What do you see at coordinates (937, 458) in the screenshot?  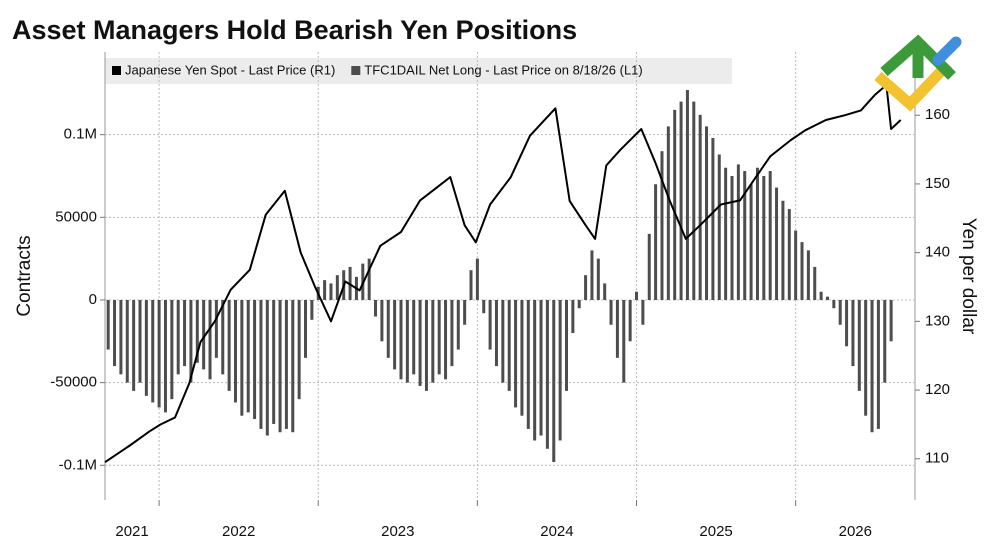 I see `y2-tick-label: 110` at bounding box center [937, 458].